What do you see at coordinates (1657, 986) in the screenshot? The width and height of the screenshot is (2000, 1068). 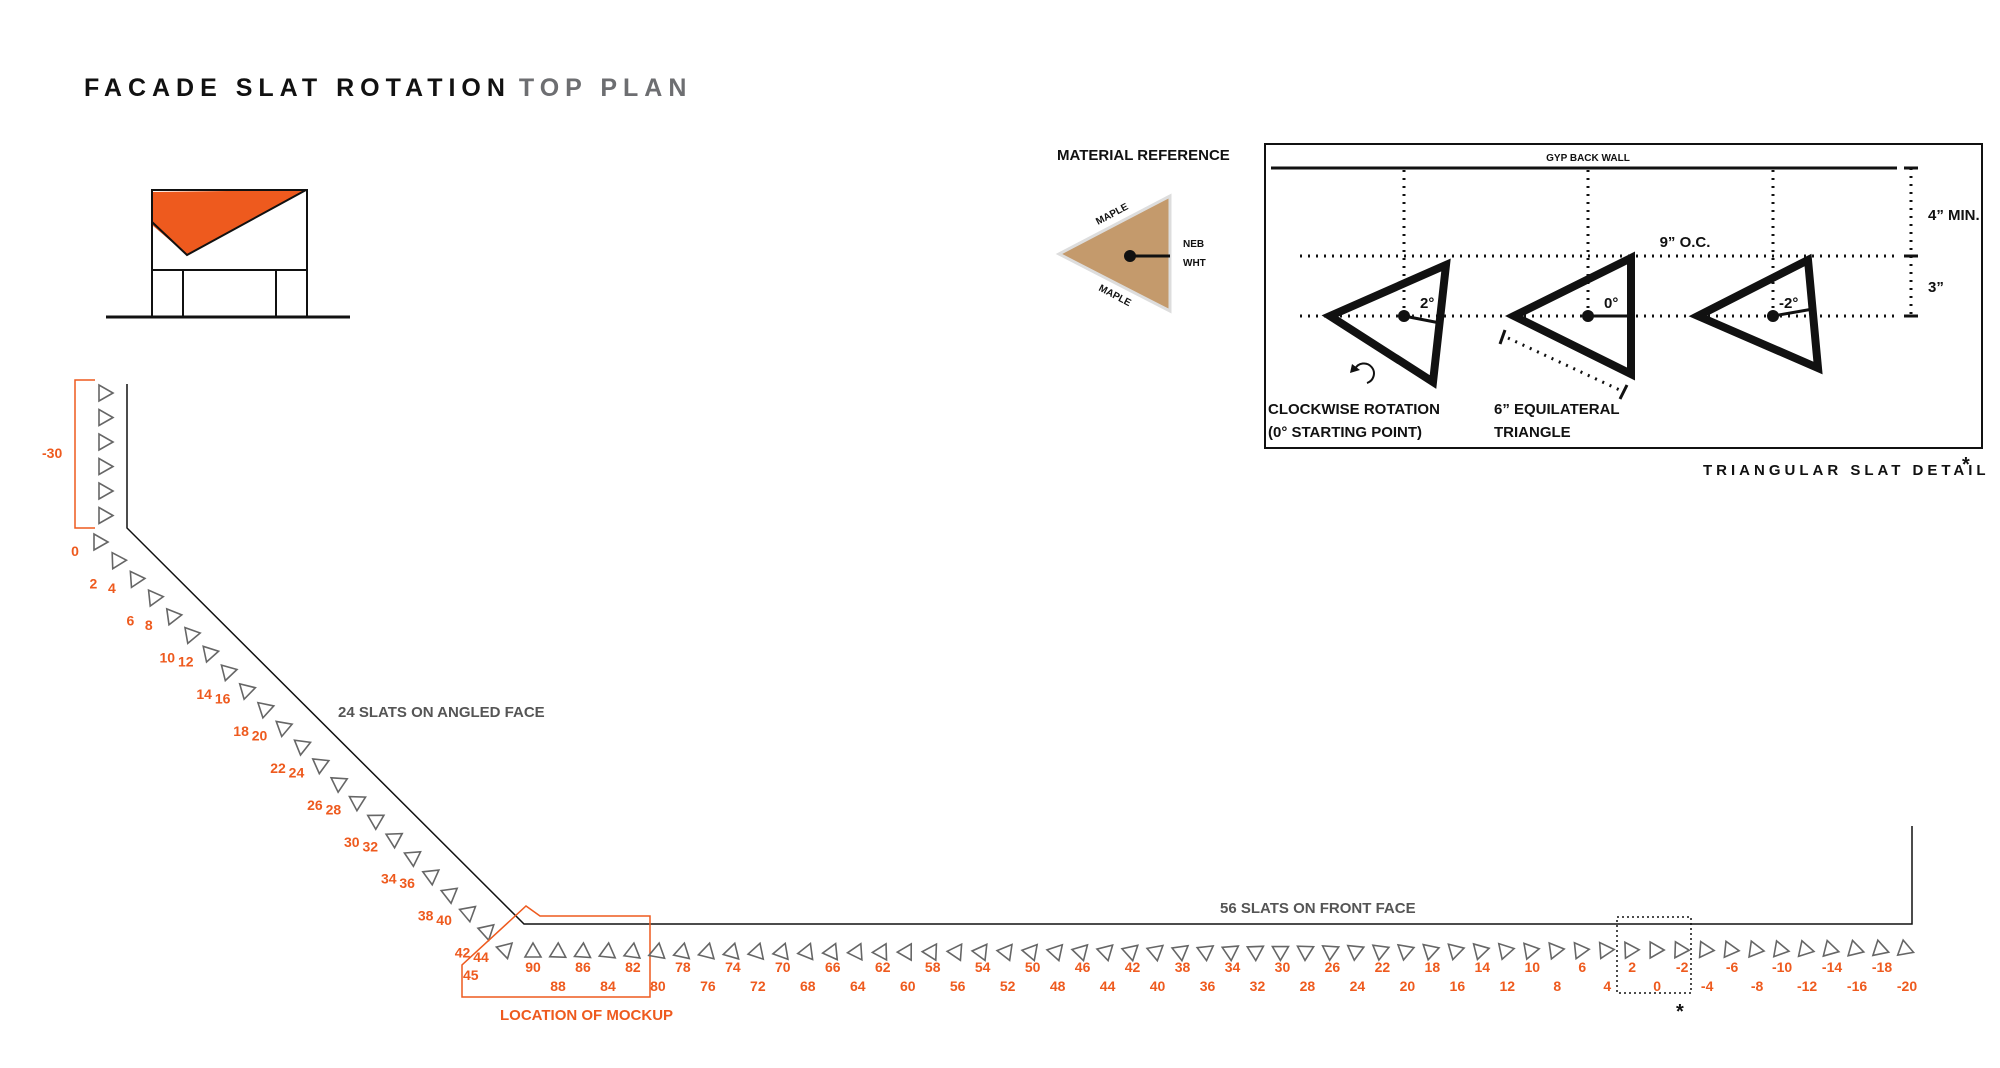 I see `front-slat-label: 0` at bounding box center [1657, 986].